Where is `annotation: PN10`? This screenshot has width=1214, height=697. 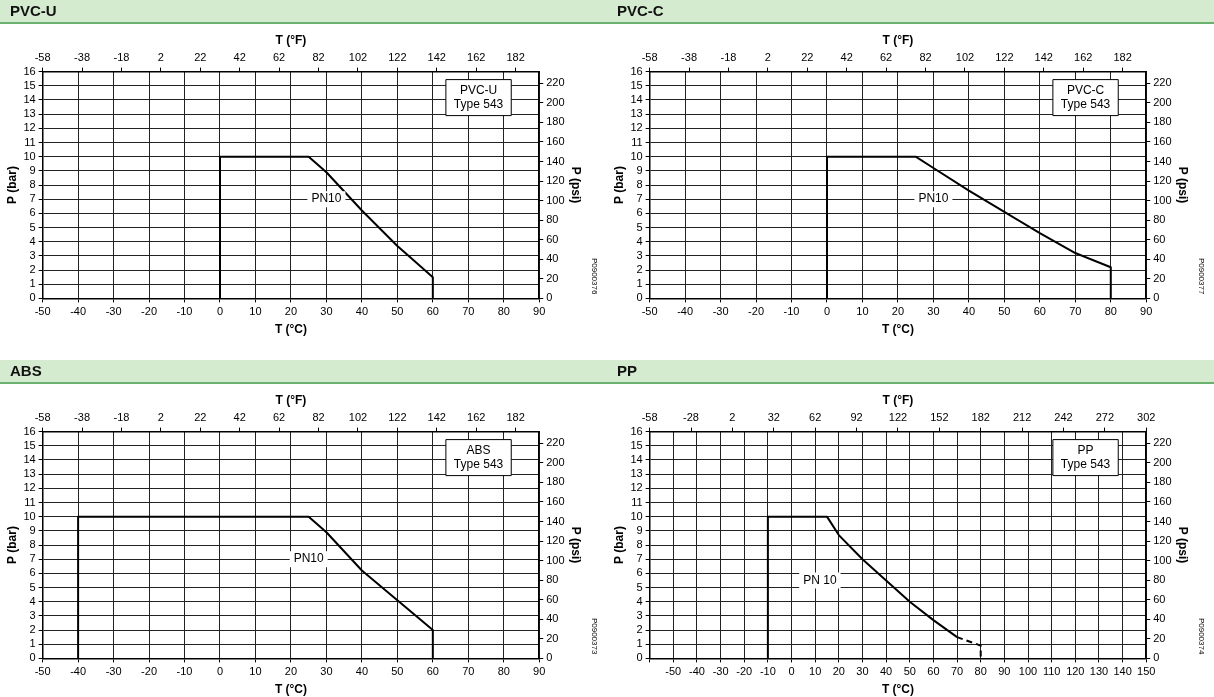
annotation: PN10 is located at coordinates (309, 558).